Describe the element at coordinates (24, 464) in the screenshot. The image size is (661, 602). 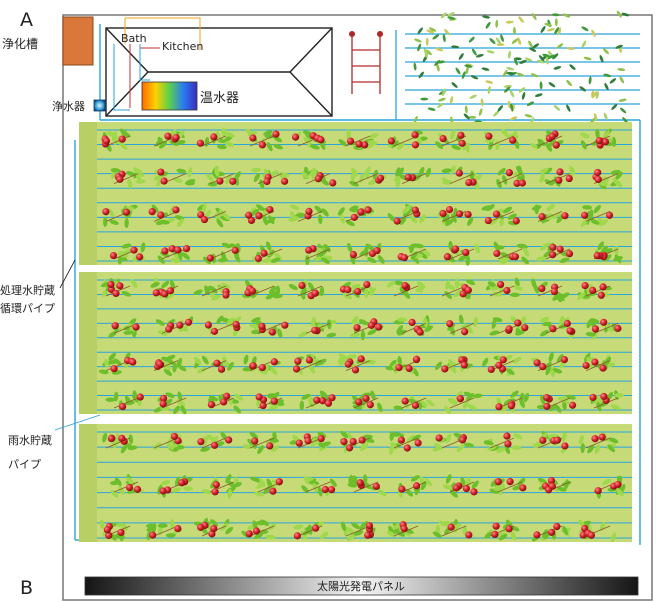
I see `rain-water-label-line2: パイプ` at that location.